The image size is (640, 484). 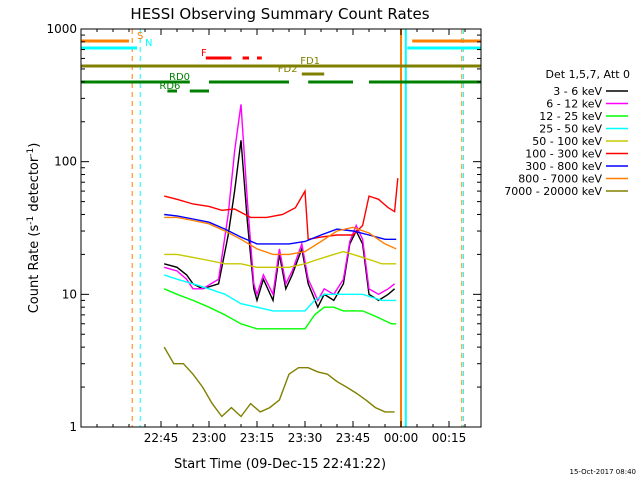 I want to click on series-line-50-100-kev, so click(x=280, y=259).